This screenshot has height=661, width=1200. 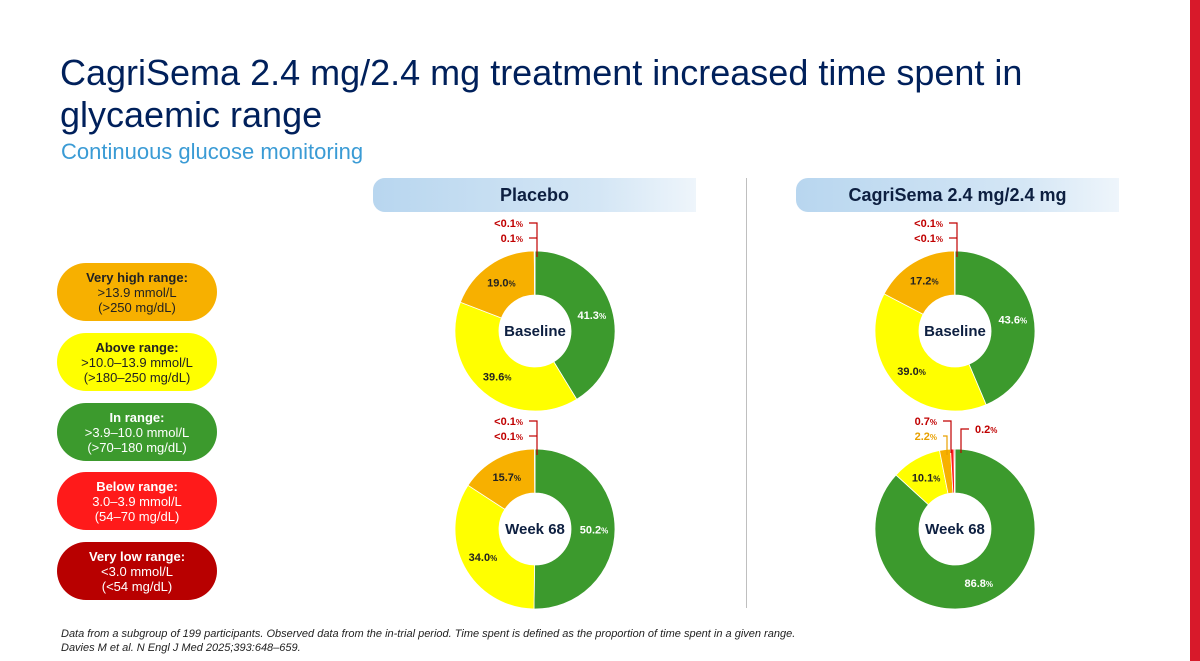 I want to click on legend-pill-very-high-range: Very high range: >13.9 mmol/L (>250 mg/dL), so click(x=137, y=292).